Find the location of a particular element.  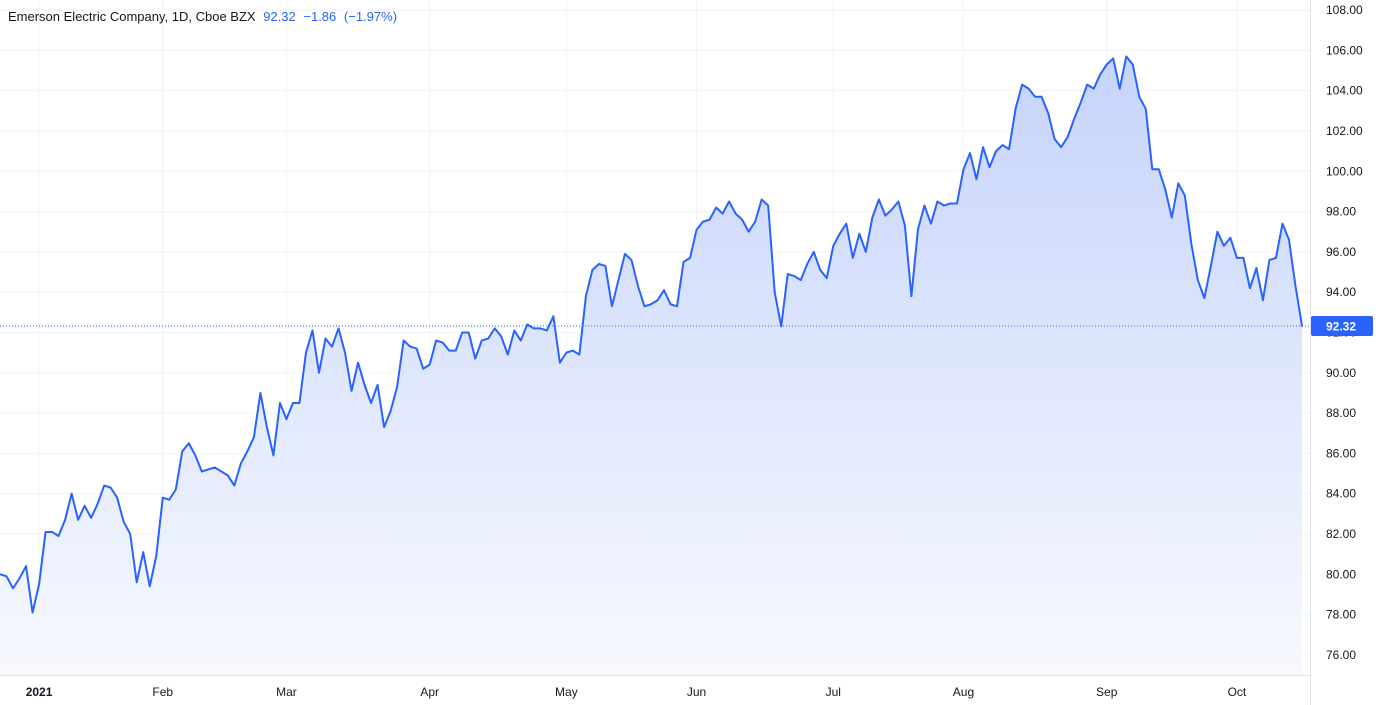

price-tick-label: 100.00 is located at coordinates (1344, 171).